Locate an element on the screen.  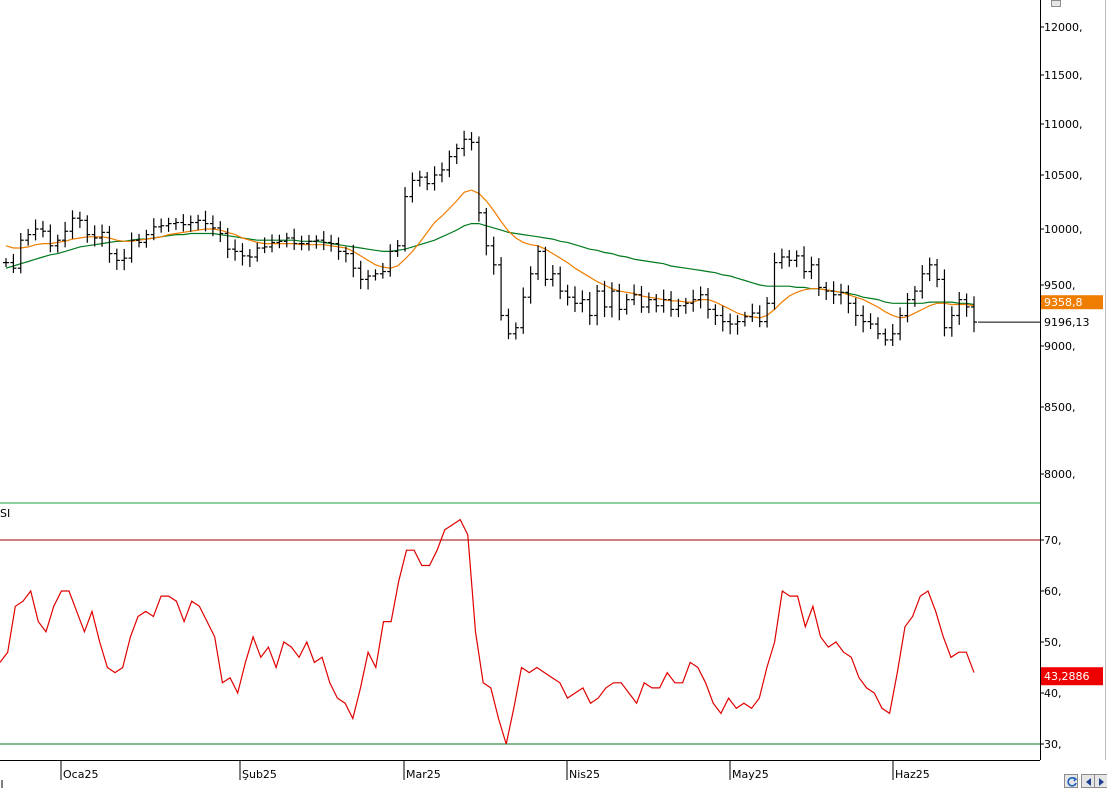
scroll-left-button is located at coordinates (1088, 781).